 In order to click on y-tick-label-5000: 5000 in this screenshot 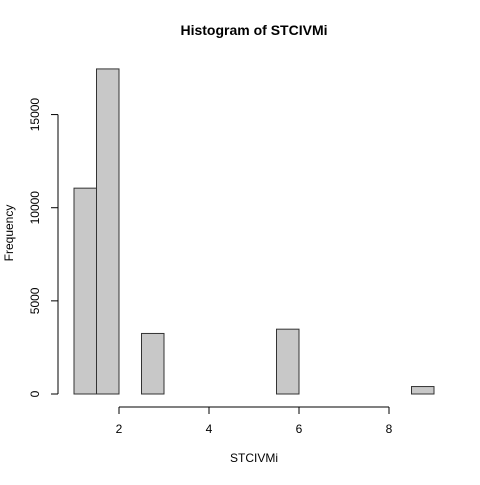, I will do `click(35, 300)`.